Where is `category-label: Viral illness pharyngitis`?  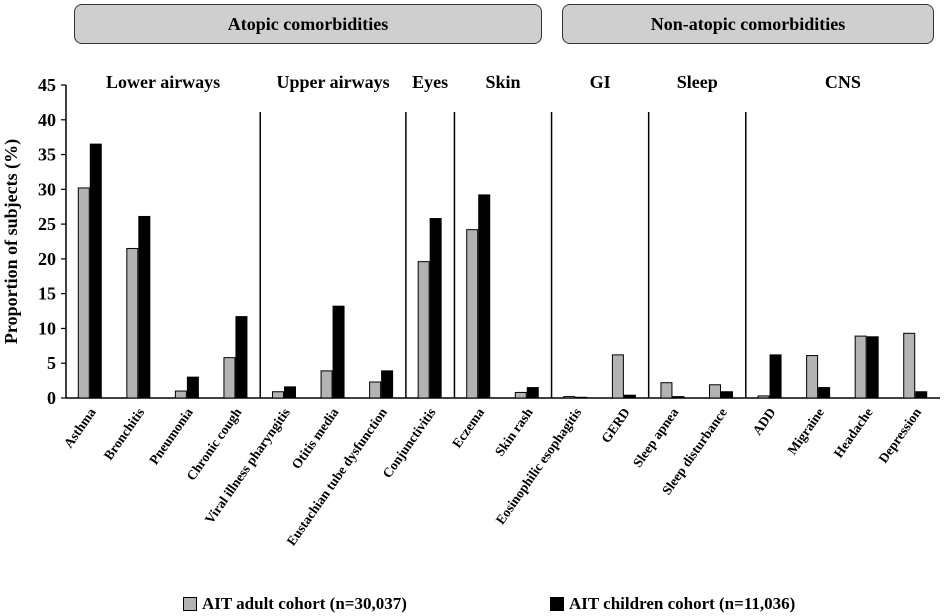 category-label: Viral illness pharyngitis is located at coordinates (247, 465).